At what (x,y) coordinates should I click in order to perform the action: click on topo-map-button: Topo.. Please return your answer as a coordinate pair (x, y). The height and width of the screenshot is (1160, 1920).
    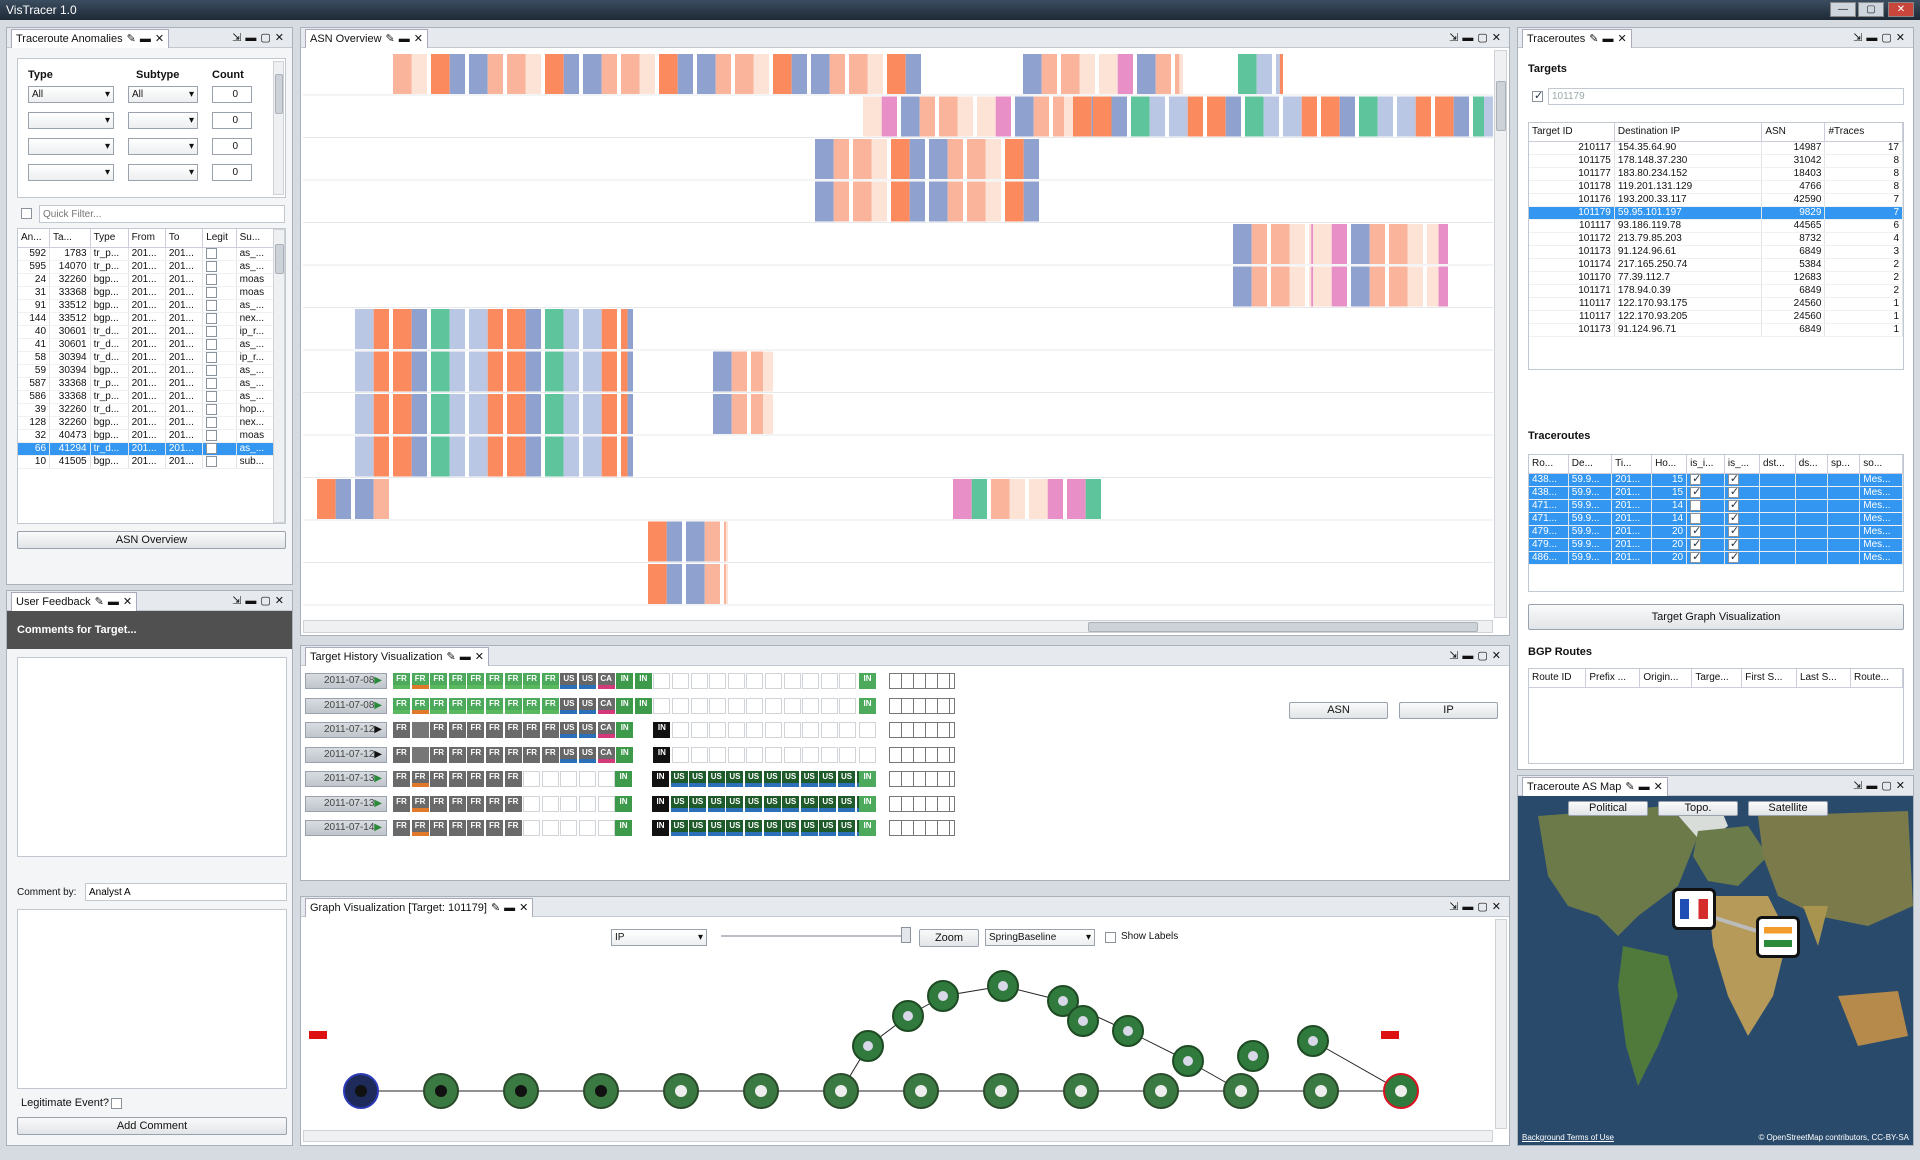
    Looking at the image, I should click on (1698, 808).